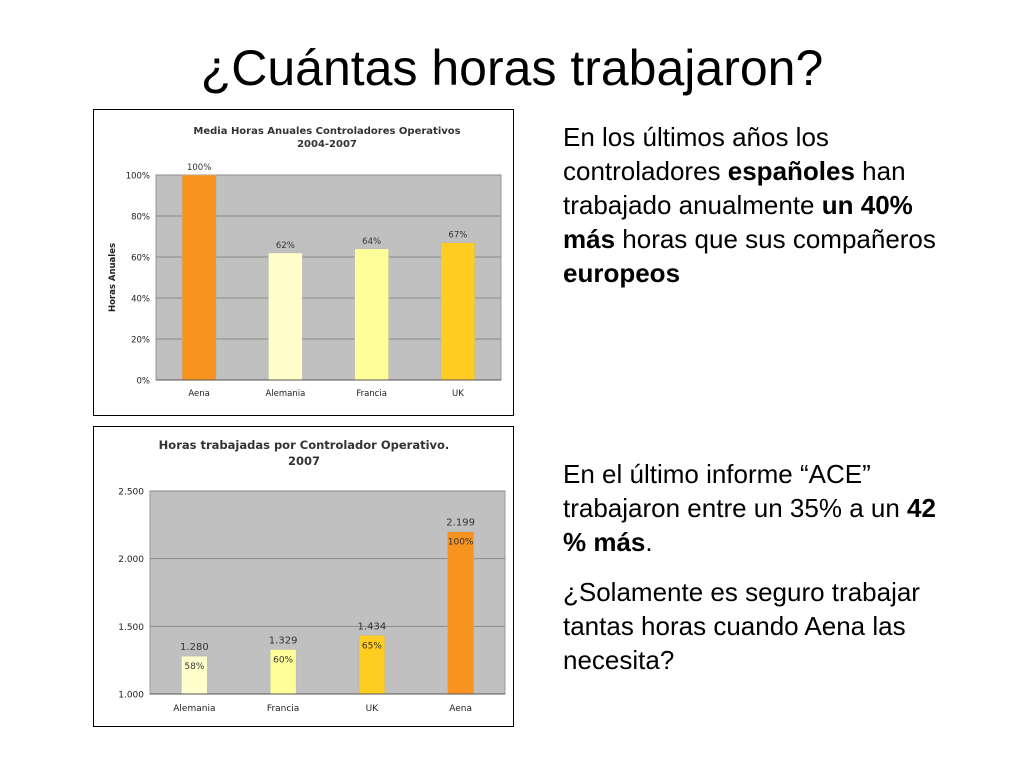  What do you see at coordinates (131, 696) in the screenshot?
I see `y-tick-label: 1.000` at bounding box center [131, 696].